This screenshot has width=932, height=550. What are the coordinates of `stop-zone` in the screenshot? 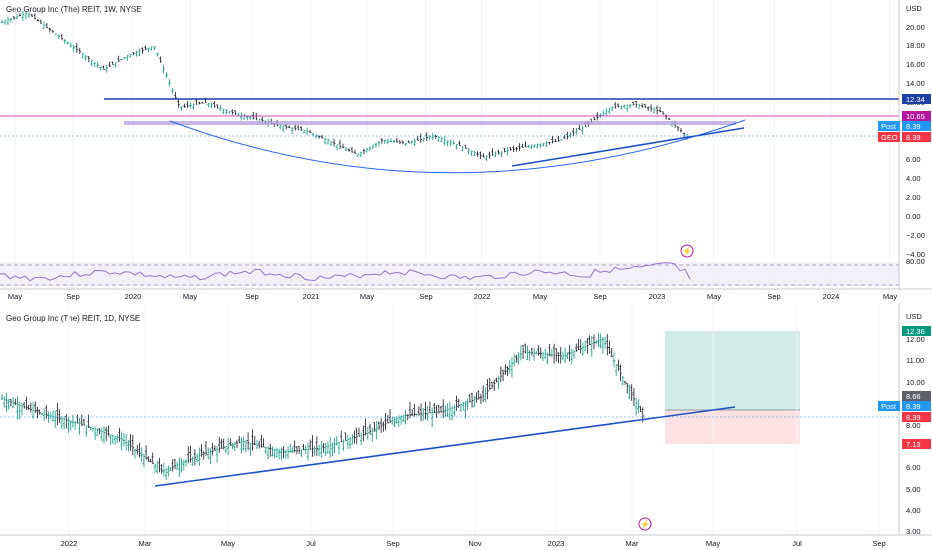 It's located at (732, 427).